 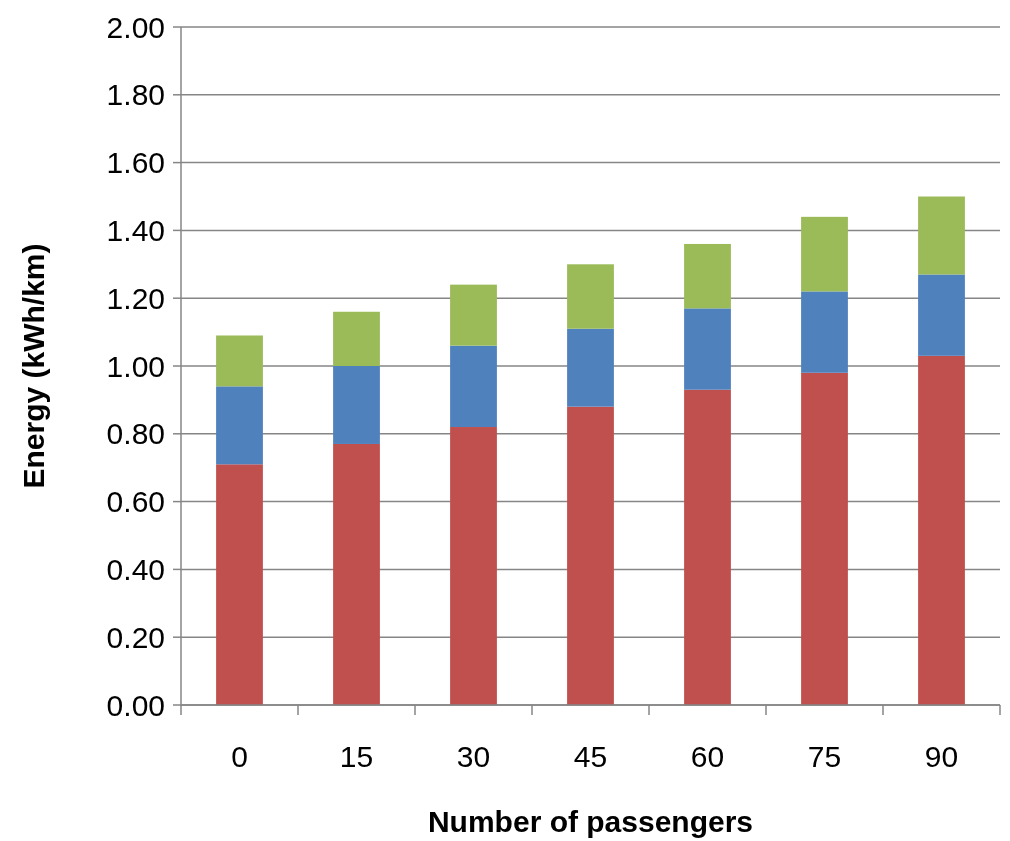 What do you see at coordinates (590, 821) in the screenshot?
I see `x-axis-title: Number of passengers` at bounding box center [590, 821].